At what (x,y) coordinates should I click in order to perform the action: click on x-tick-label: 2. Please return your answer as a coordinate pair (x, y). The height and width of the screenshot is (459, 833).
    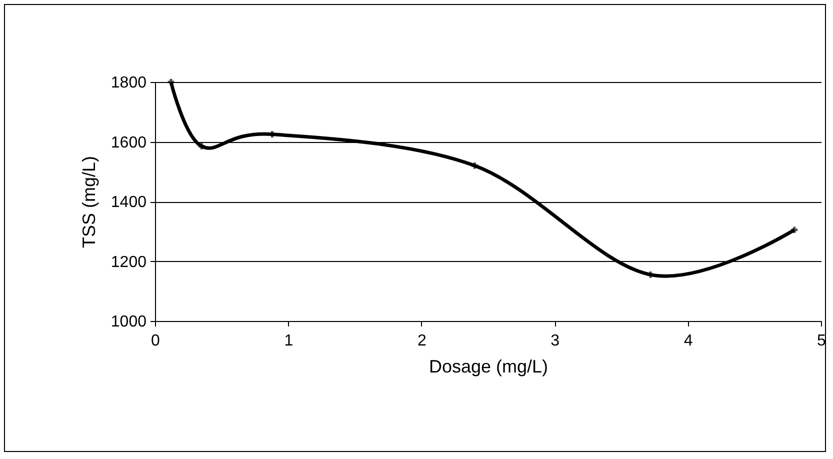
    Looking at the image, I should click on (421, 341).